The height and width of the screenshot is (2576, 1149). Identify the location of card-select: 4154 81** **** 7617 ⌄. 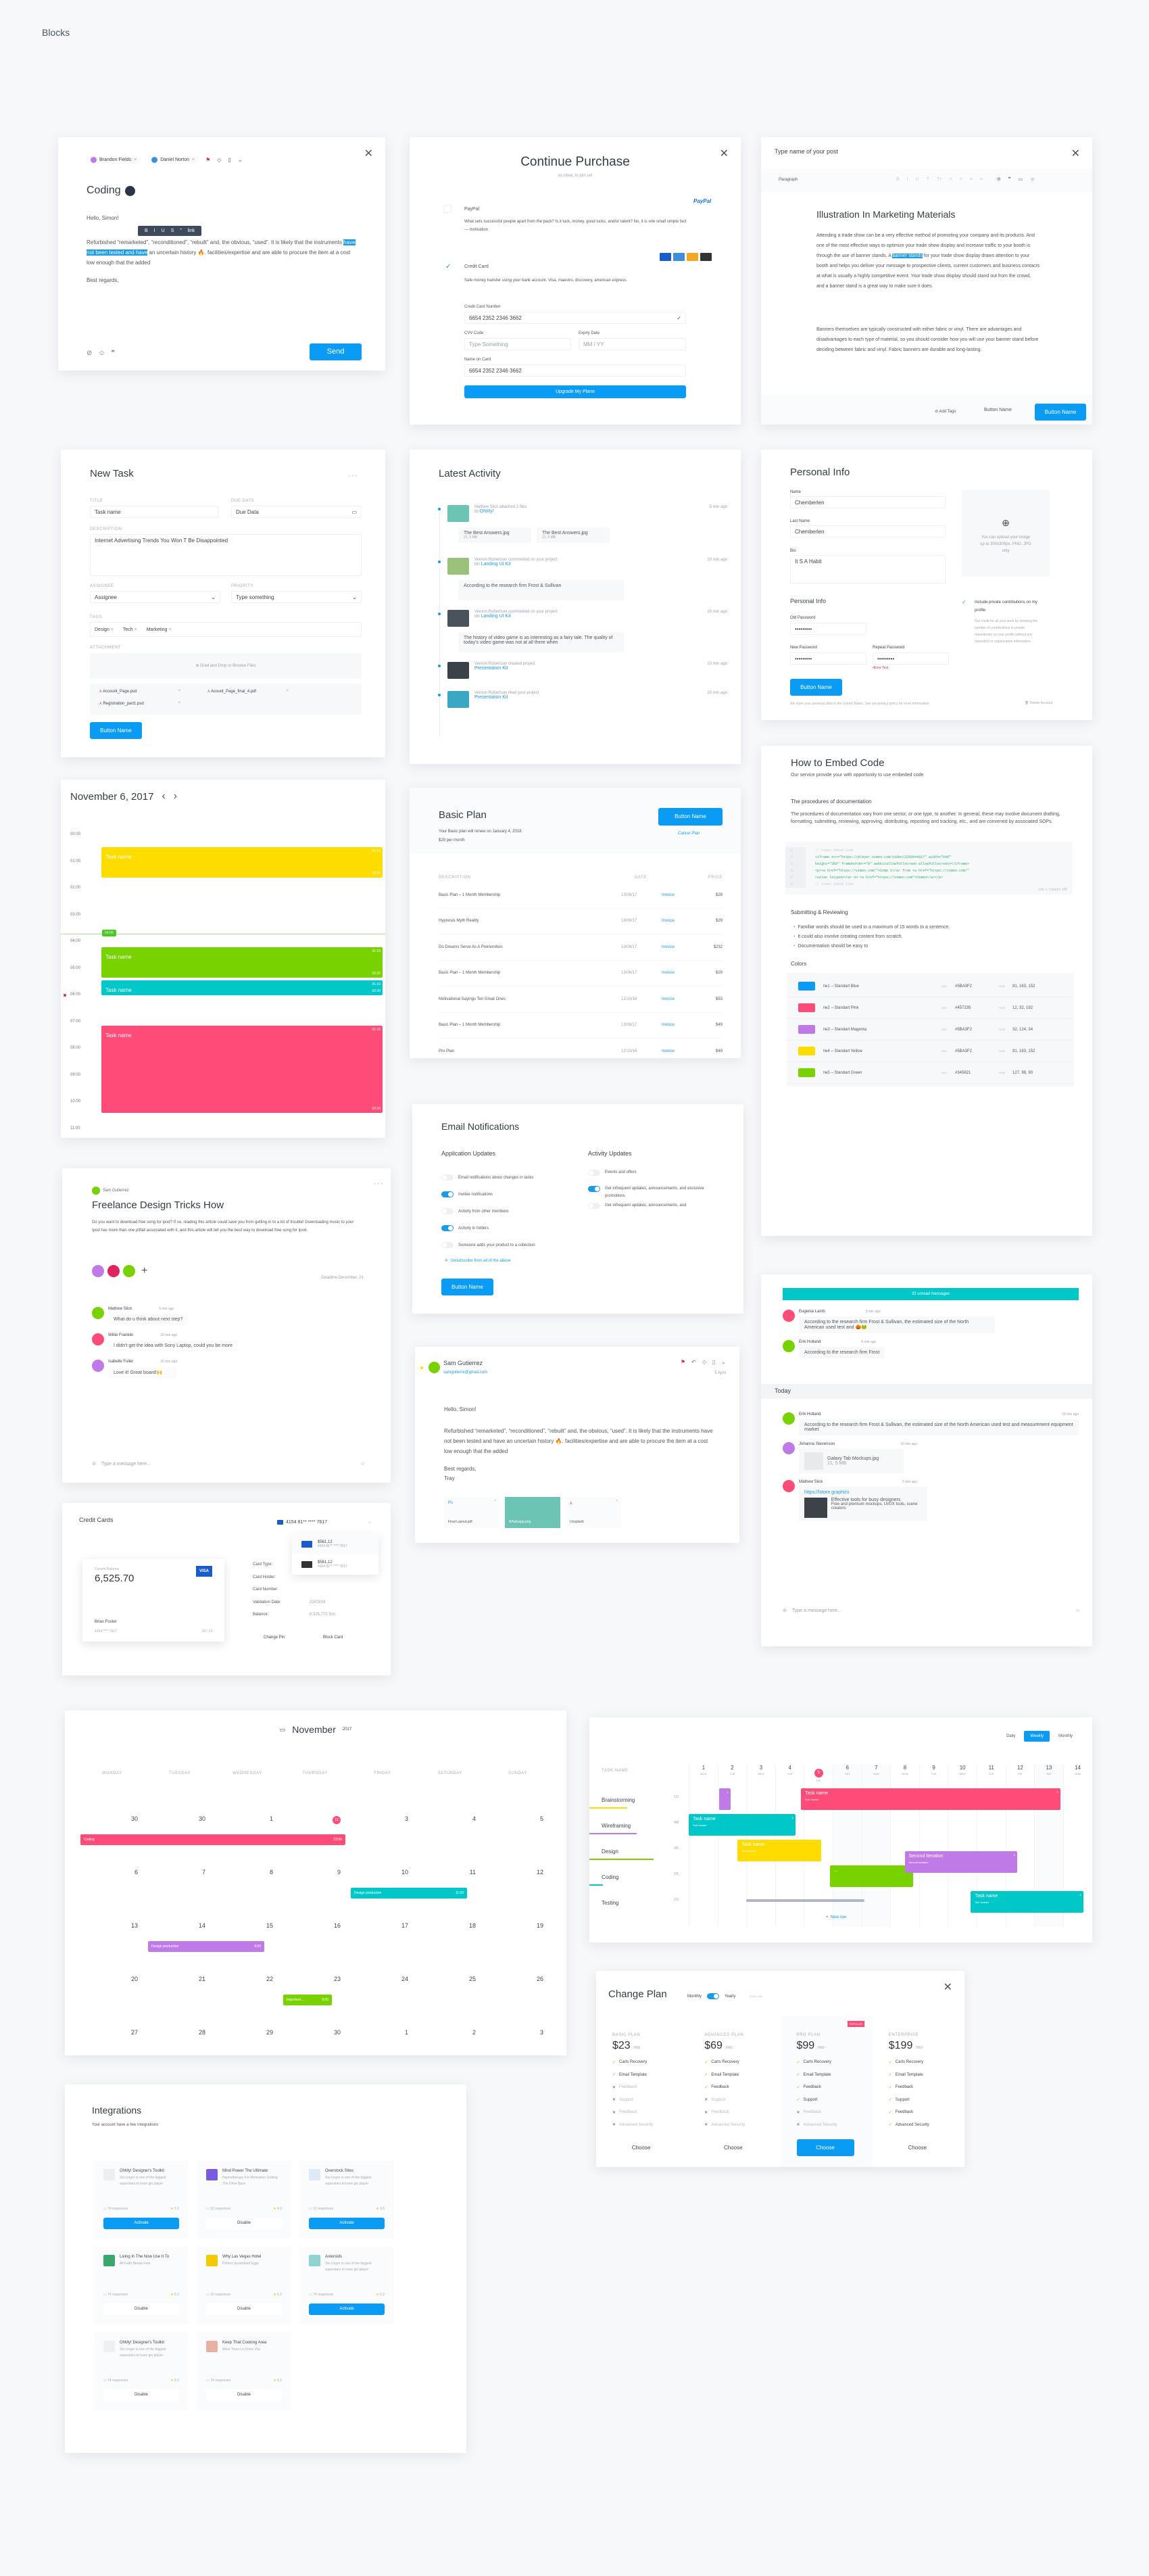
(324, 1522).